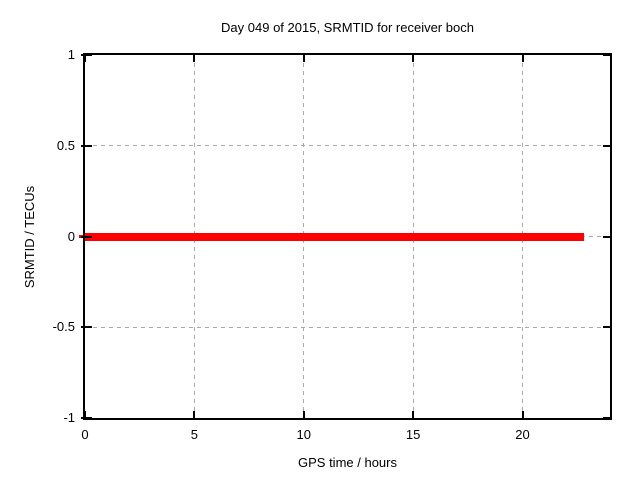 This screenshot has height=480, width=640. What do you see at coordinates (69, 417) in the screenshot?
I see `y-tick-label: -1` at bounding box center [69, 417].